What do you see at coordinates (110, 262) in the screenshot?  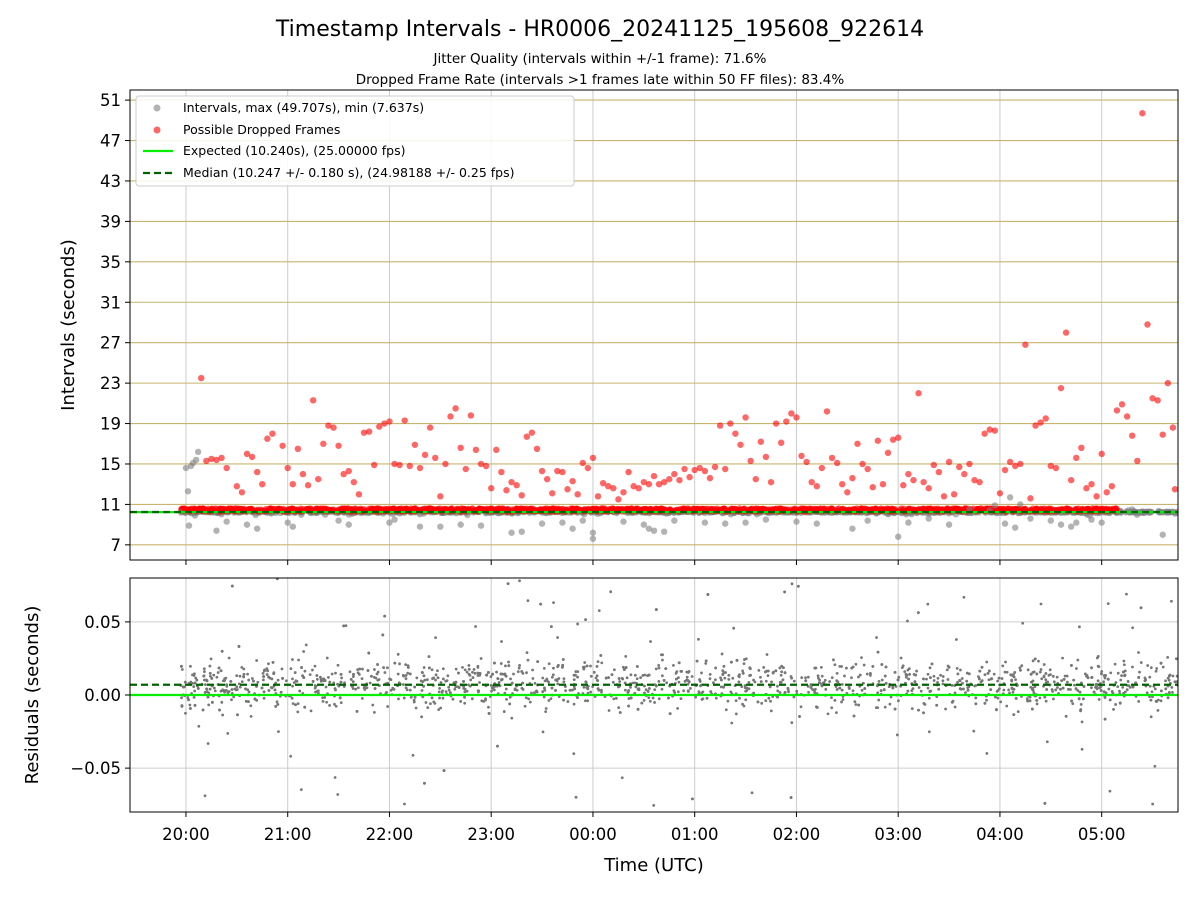 I see `top-ytick-label: 35` at bounding box center [110, 262].